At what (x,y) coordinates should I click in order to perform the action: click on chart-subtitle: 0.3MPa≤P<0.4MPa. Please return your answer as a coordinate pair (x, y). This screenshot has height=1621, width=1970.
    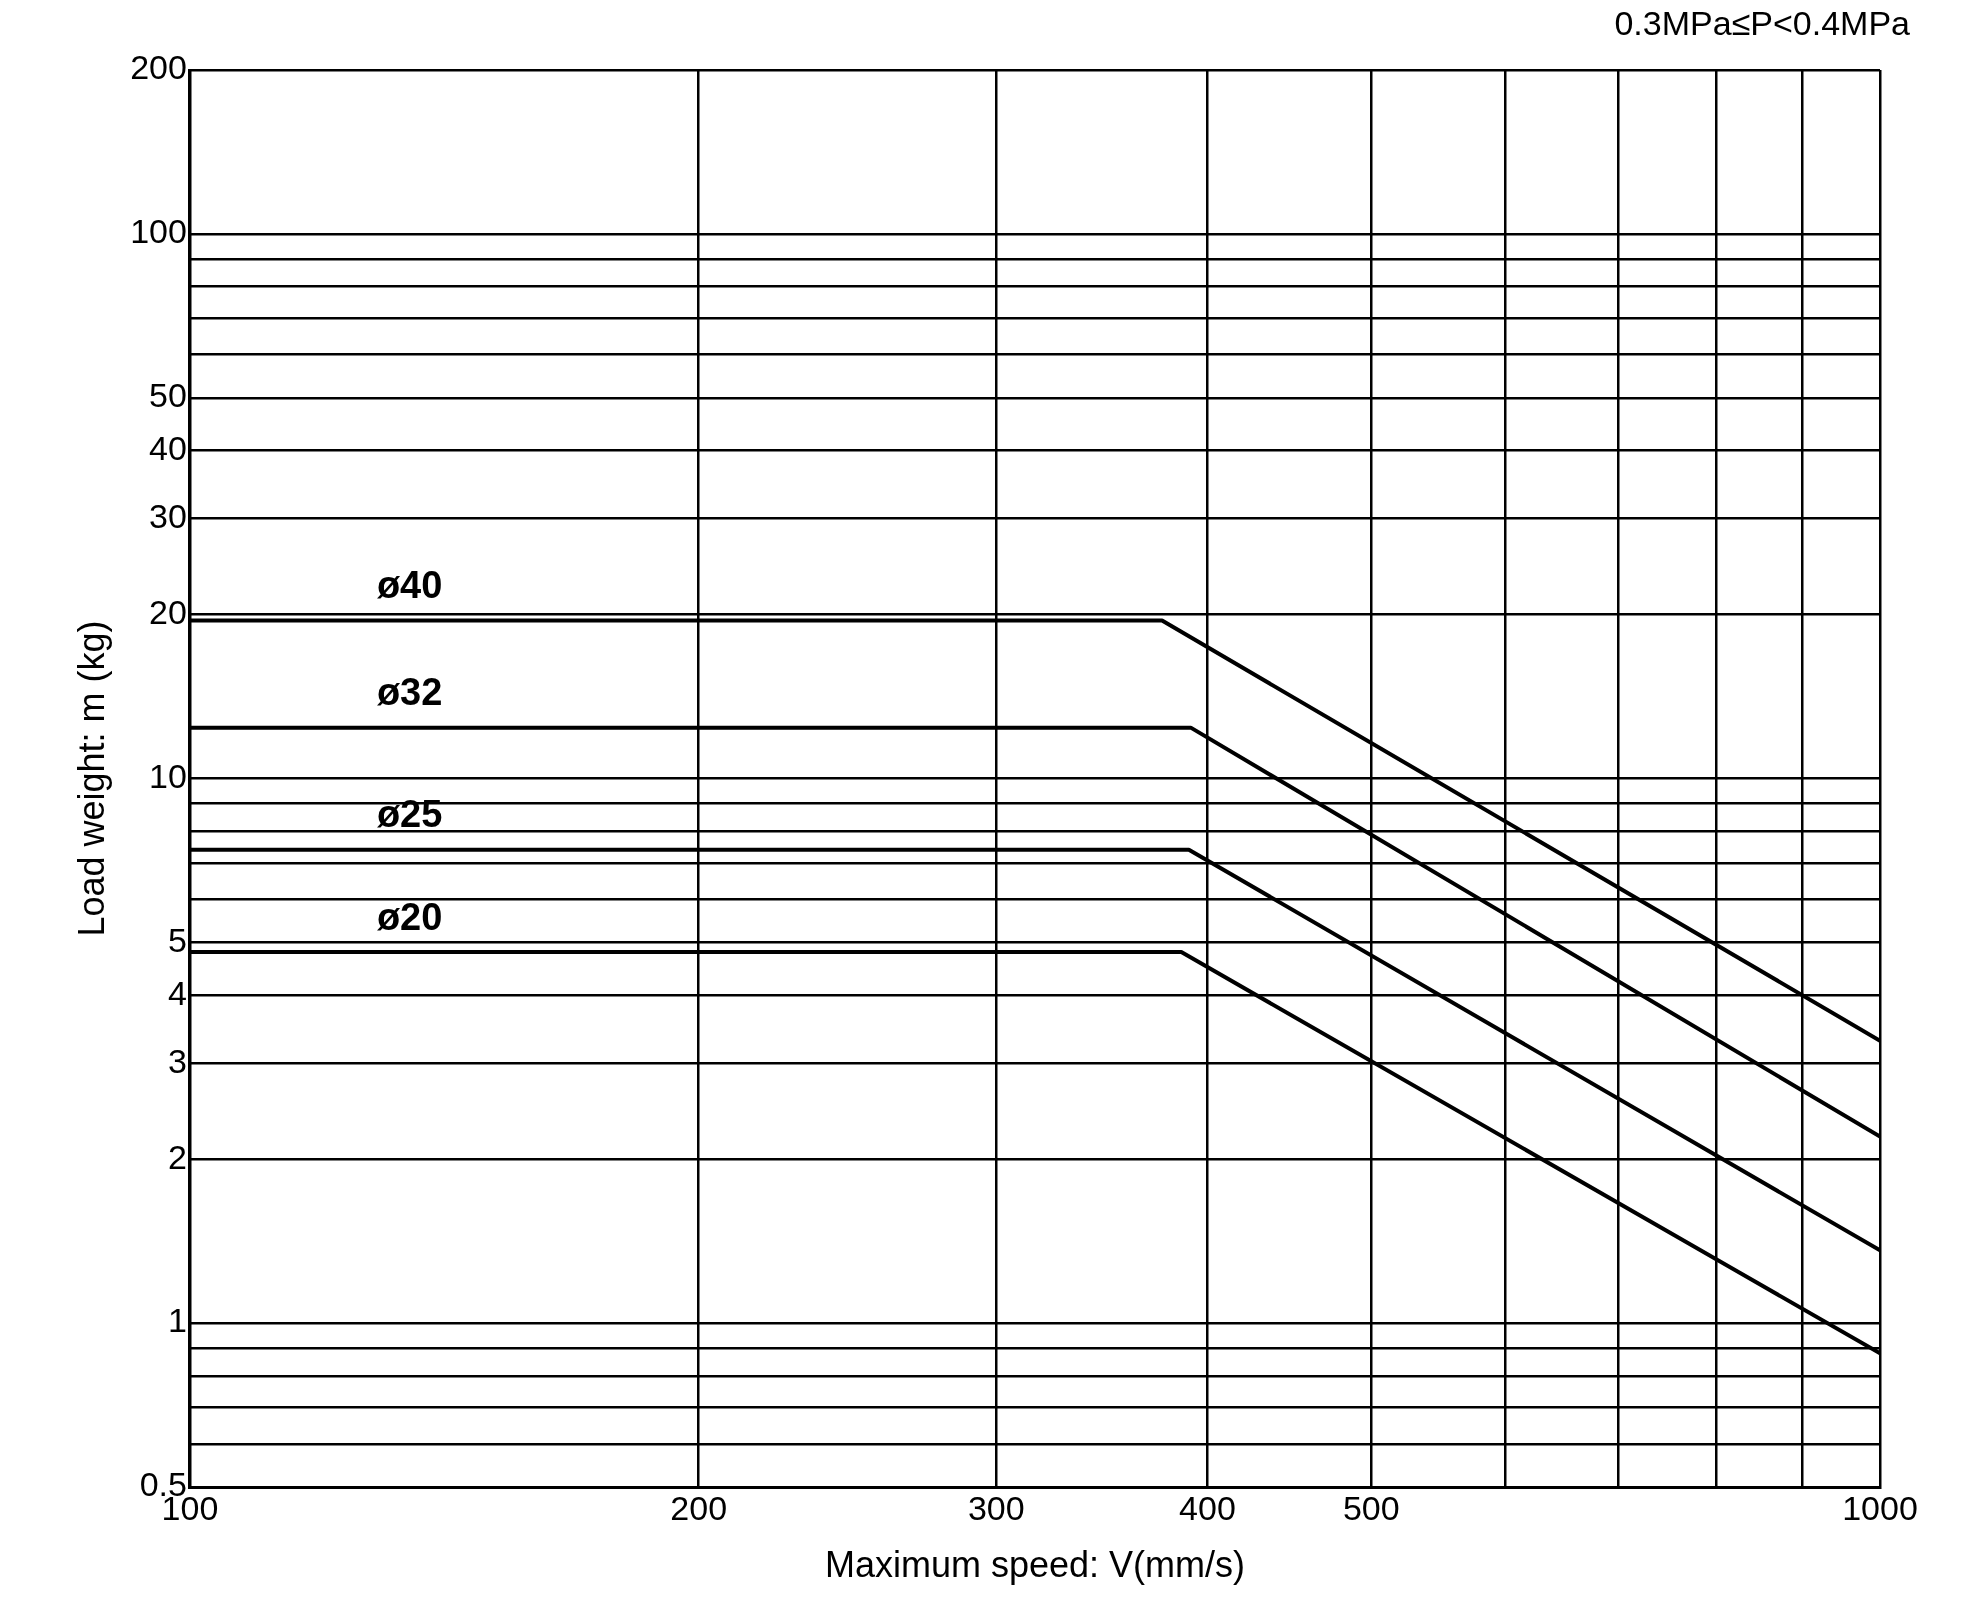
    Looking at the image, I should click on (1762, 23).